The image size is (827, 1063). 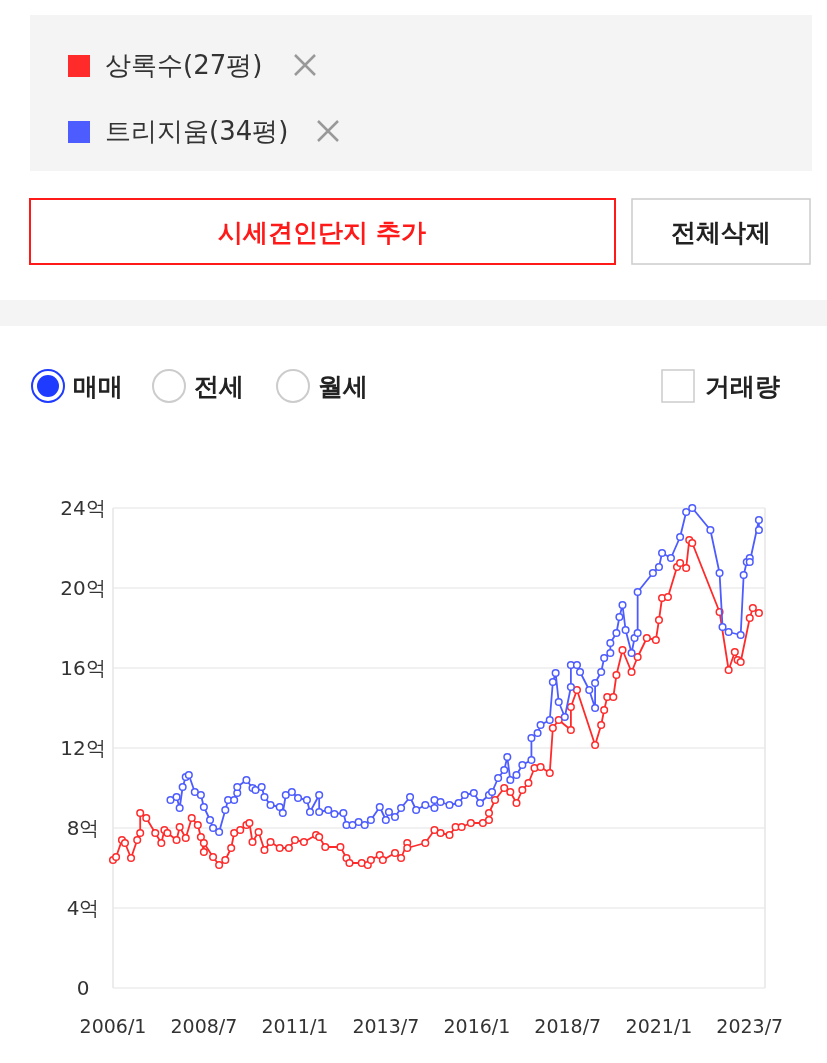 What do you see at coordinates (83, 748) in the screenshot?
I see `y-tick-label: 12억` at bounding box center [83, 748].